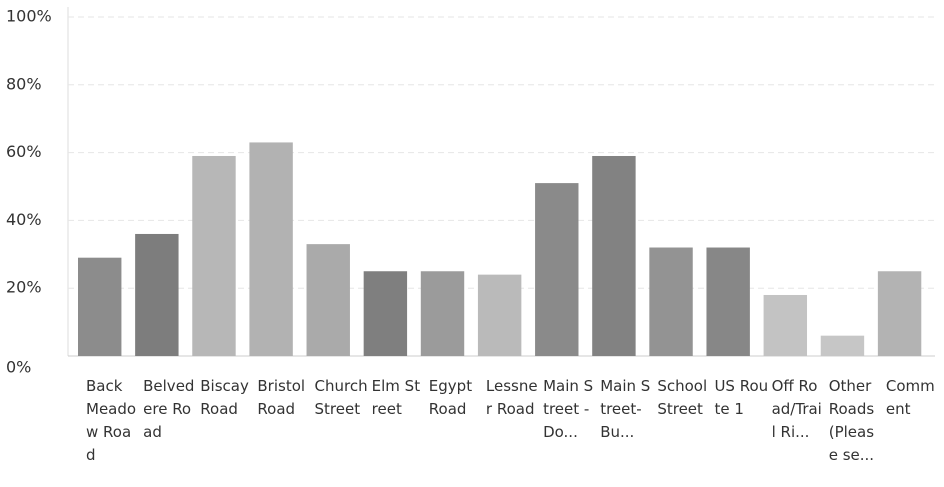 The width and height of the screenshot is (944, 487). Describe the element at coordinates (24, 219) in the screenshot. I see `y-tick-label: 40%` at that location.